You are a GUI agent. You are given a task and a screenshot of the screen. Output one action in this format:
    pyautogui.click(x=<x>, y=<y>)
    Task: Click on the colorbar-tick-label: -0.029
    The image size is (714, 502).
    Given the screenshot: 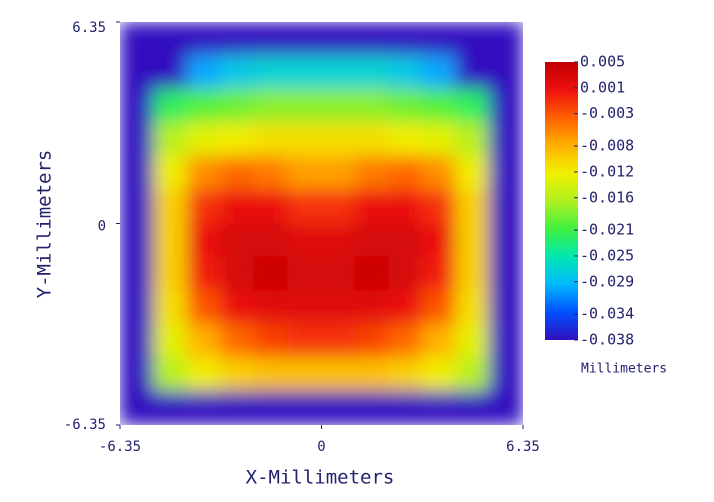 What is the action you would take?
    pyautogui.click(x=607, y=281)
    